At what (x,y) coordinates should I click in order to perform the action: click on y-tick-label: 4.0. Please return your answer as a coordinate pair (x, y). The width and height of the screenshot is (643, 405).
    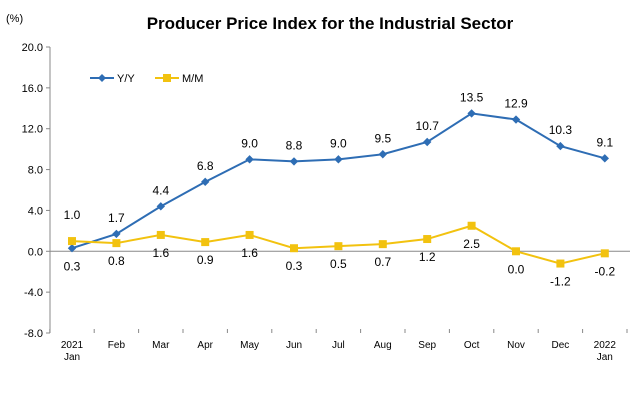
    Looking at the image, I should click on (35, 211).